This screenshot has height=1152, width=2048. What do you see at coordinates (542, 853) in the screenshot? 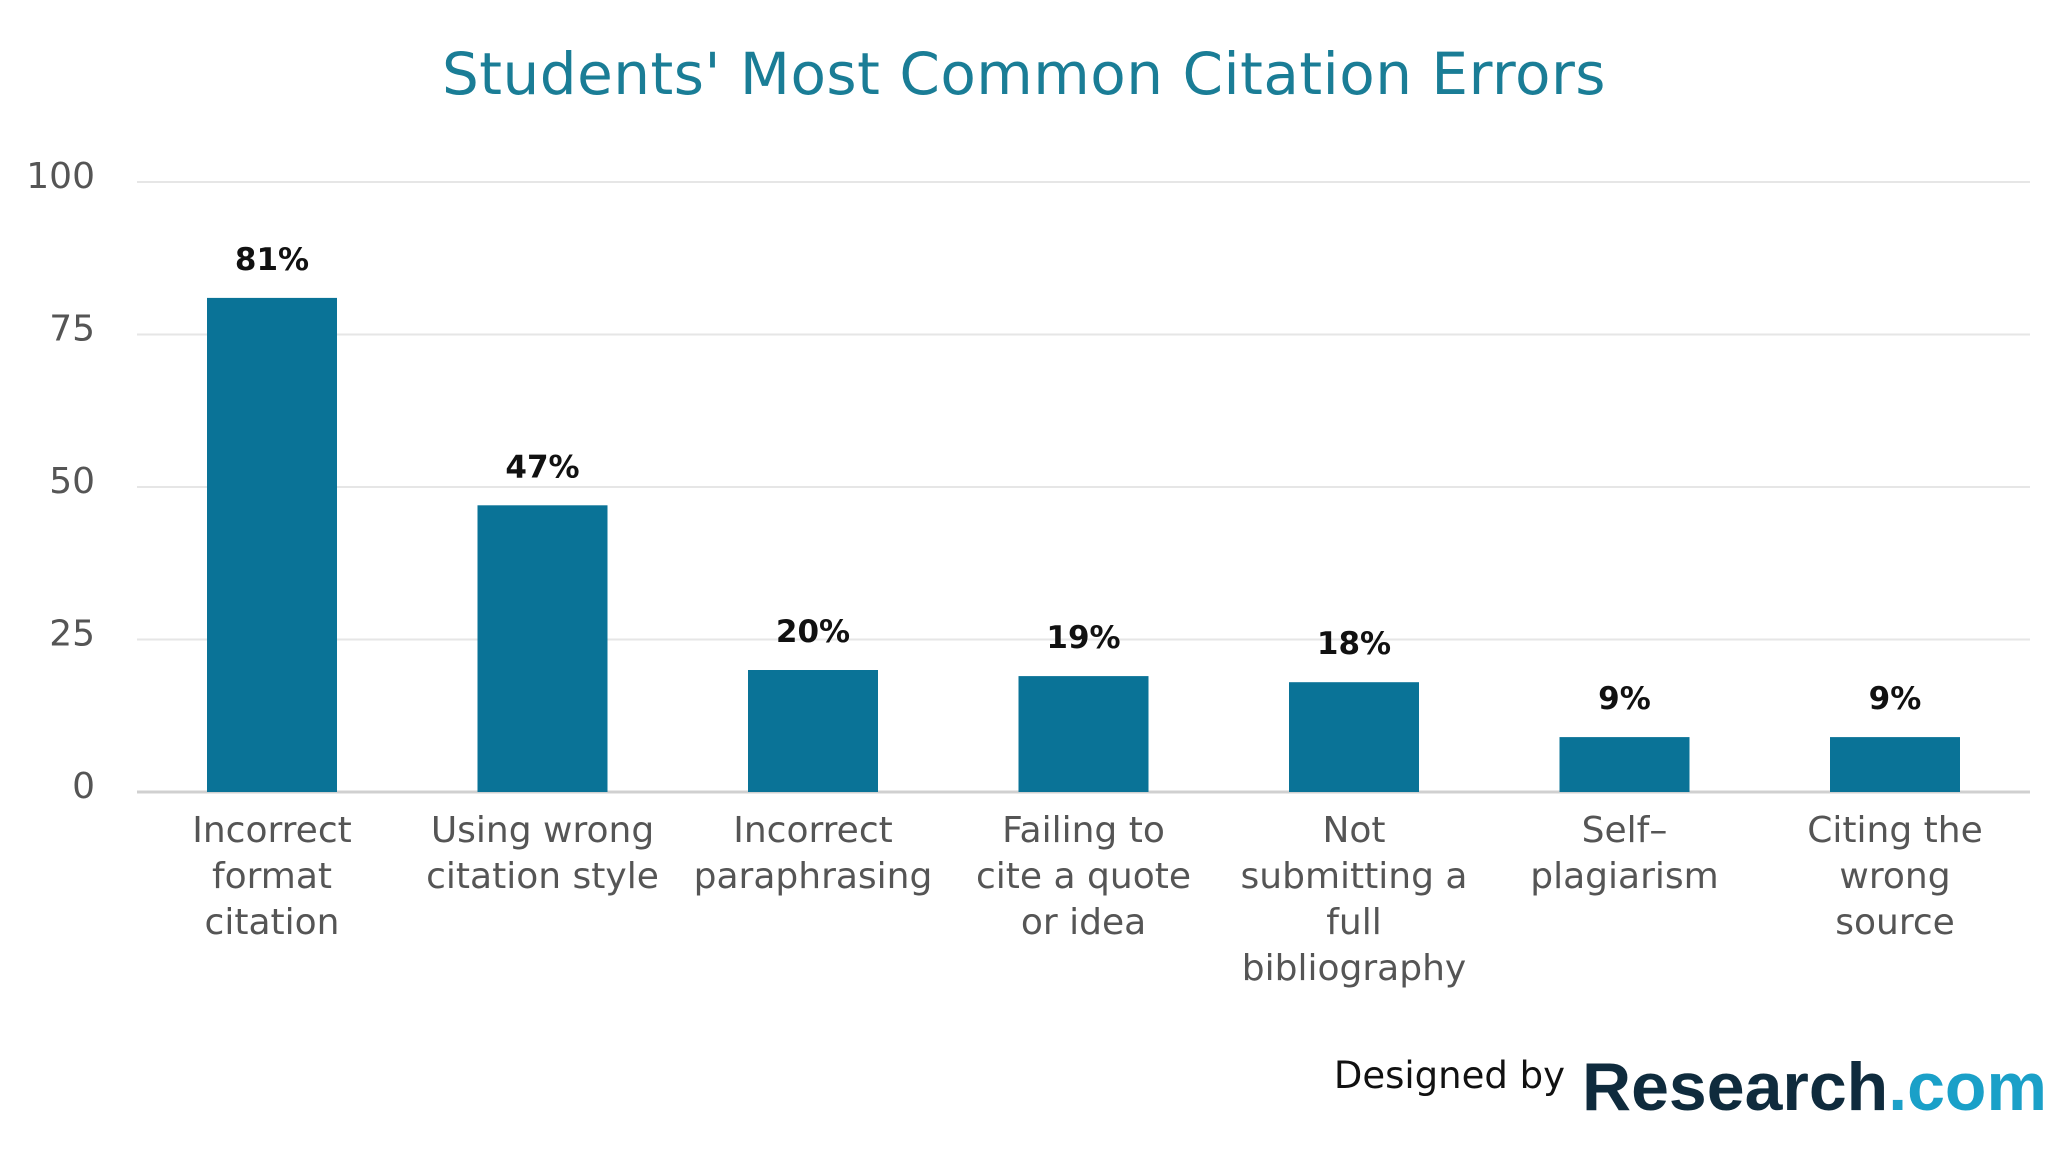
I see `x-category-label: Using wrong citation style` at bounding box center [542, 853].